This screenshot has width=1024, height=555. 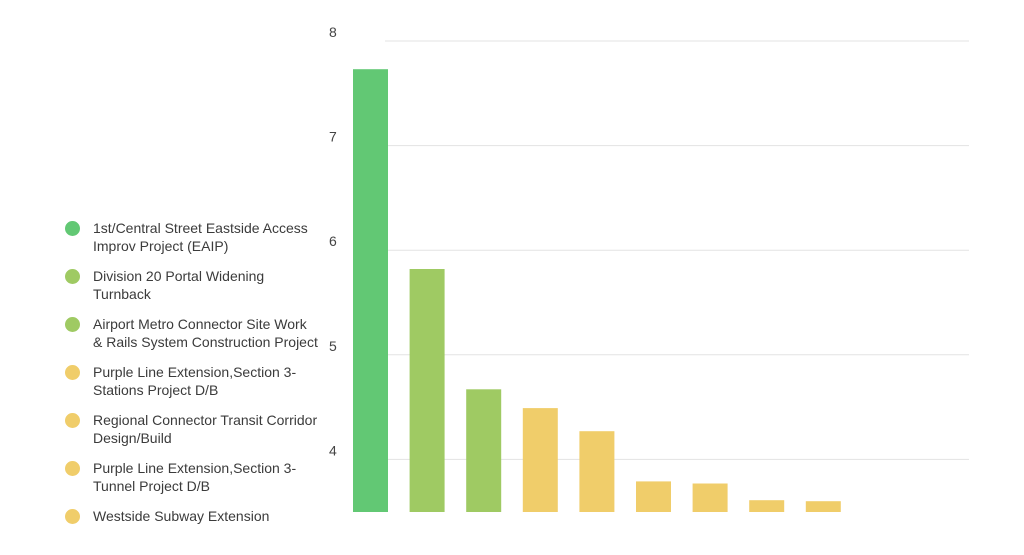 What do you see at coordinates (333, 32) in the screenshot?
I see `y-tick-label: 8` at bounding box center [333, 32].